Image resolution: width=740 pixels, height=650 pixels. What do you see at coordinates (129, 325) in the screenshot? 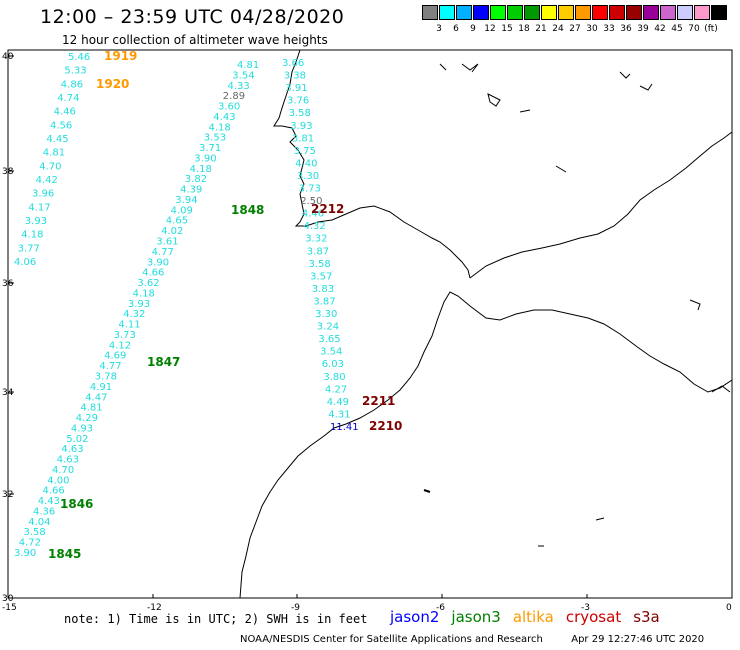
I see `wave-height-label: 4.11` at bounding box center [129, 325].